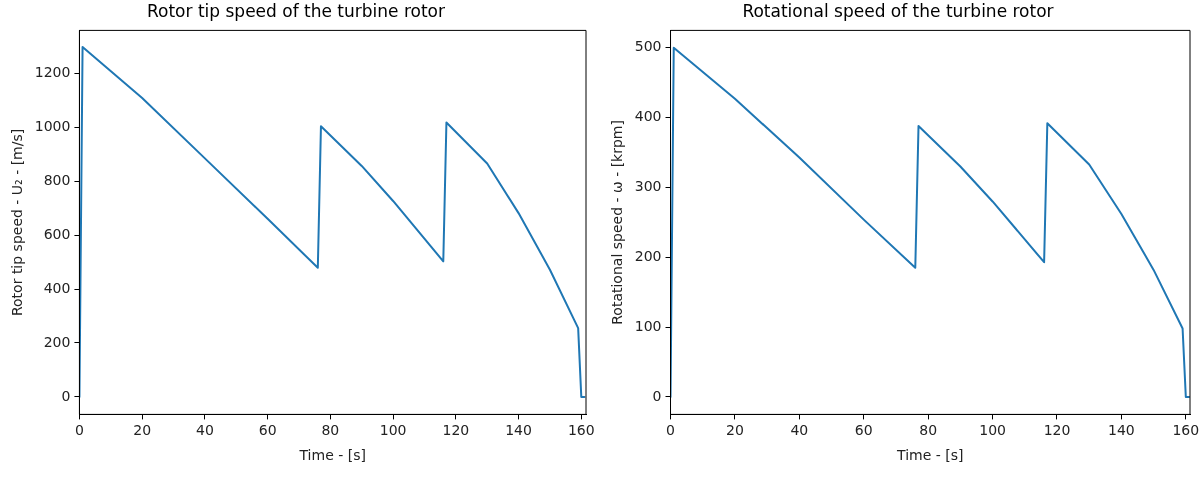  I want to click on y-axis-title: Rotational speed - ω - [krpm], so click(617, 222).